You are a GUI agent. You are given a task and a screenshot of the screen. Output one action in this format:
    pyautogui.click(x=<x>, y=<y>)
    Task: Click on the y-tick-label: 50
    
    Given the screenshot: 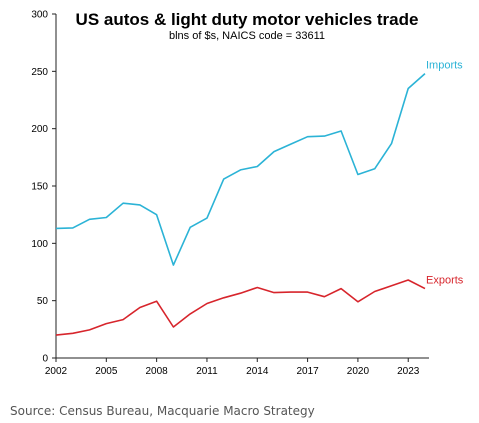 What is the action you would take?
    pyautogui.click(x=43, y=301)
    